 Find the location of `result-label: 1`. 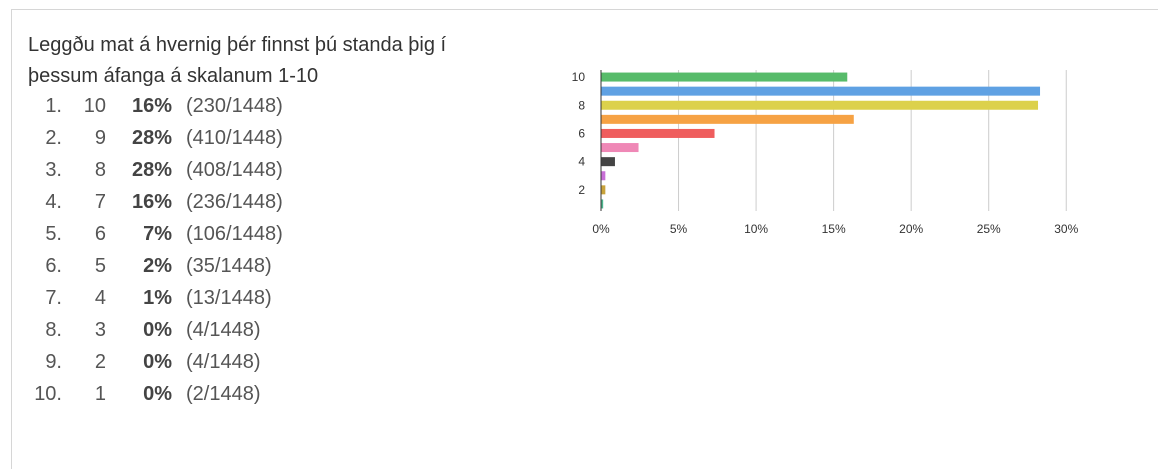

result-label: 1 is located at coordinates (94, 394).